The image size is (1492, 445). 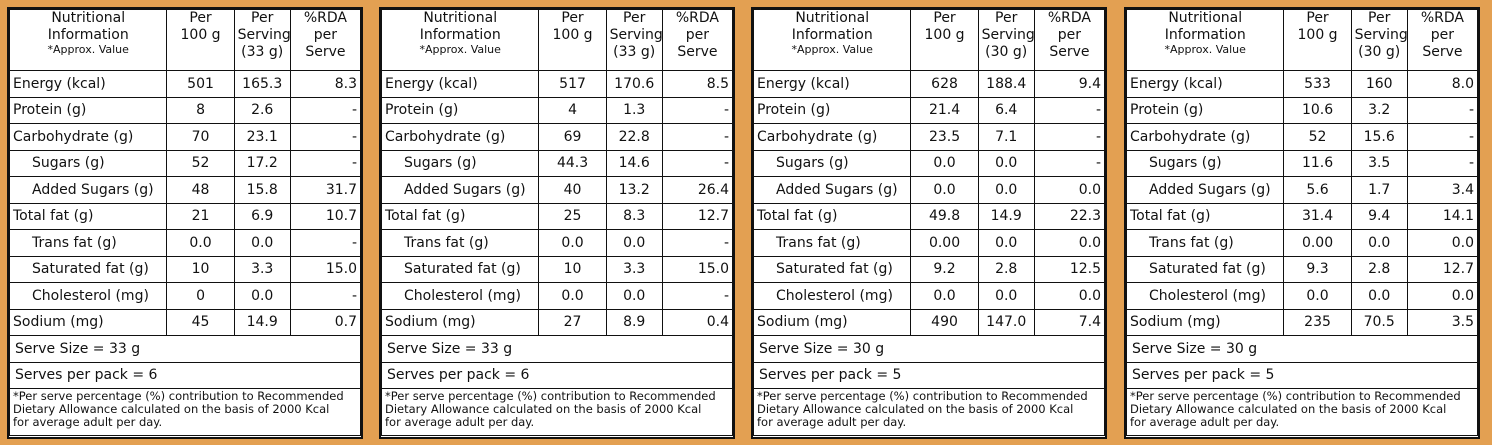 I want to click on nutrient-row: Sugars (g) 11.6 3.5-, so click(x=1302, y=163).